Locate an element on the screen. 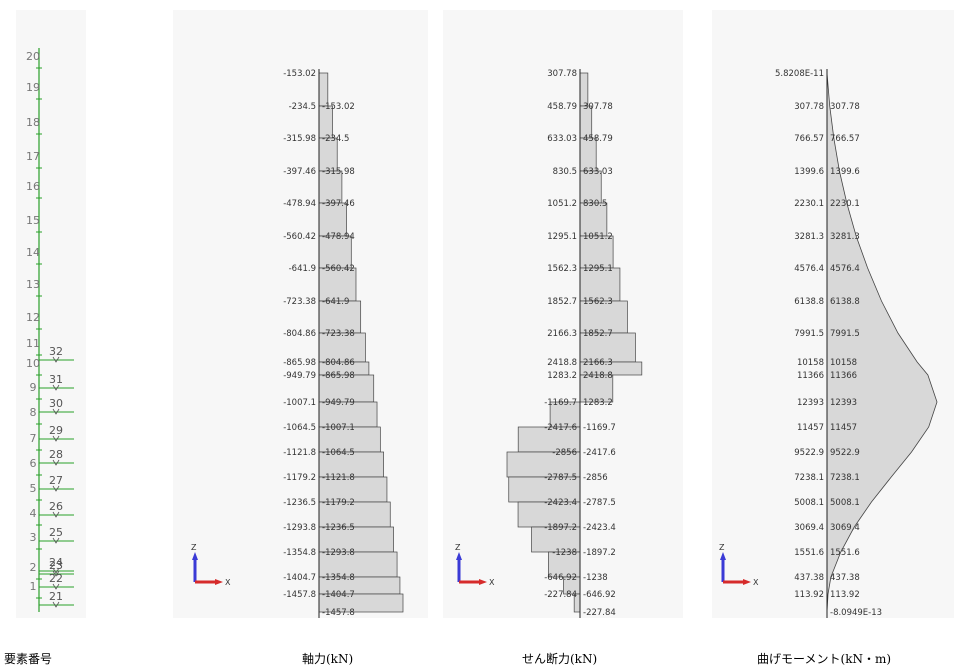 Image resolution: width=962 pixels, height=671 pixels. value-label-left: 830.5 is located at coordinates (565, 172).